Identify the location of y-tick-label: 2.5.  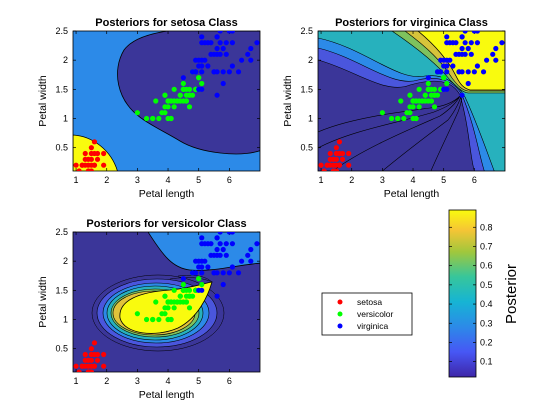
(306, 31).